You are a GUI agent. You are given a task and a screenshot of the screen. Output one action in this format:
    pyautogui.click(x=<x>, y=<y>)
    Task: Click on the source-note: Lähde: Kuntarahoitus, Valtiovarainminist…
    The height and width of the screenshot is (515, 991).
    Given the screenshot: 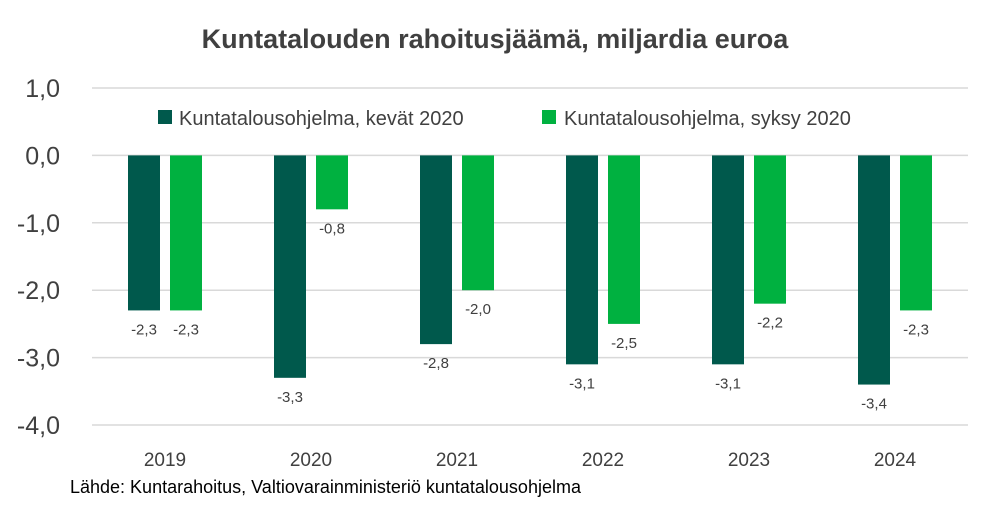 What is the action you would take?
    pyautogui.click(x=326, y=487)
    